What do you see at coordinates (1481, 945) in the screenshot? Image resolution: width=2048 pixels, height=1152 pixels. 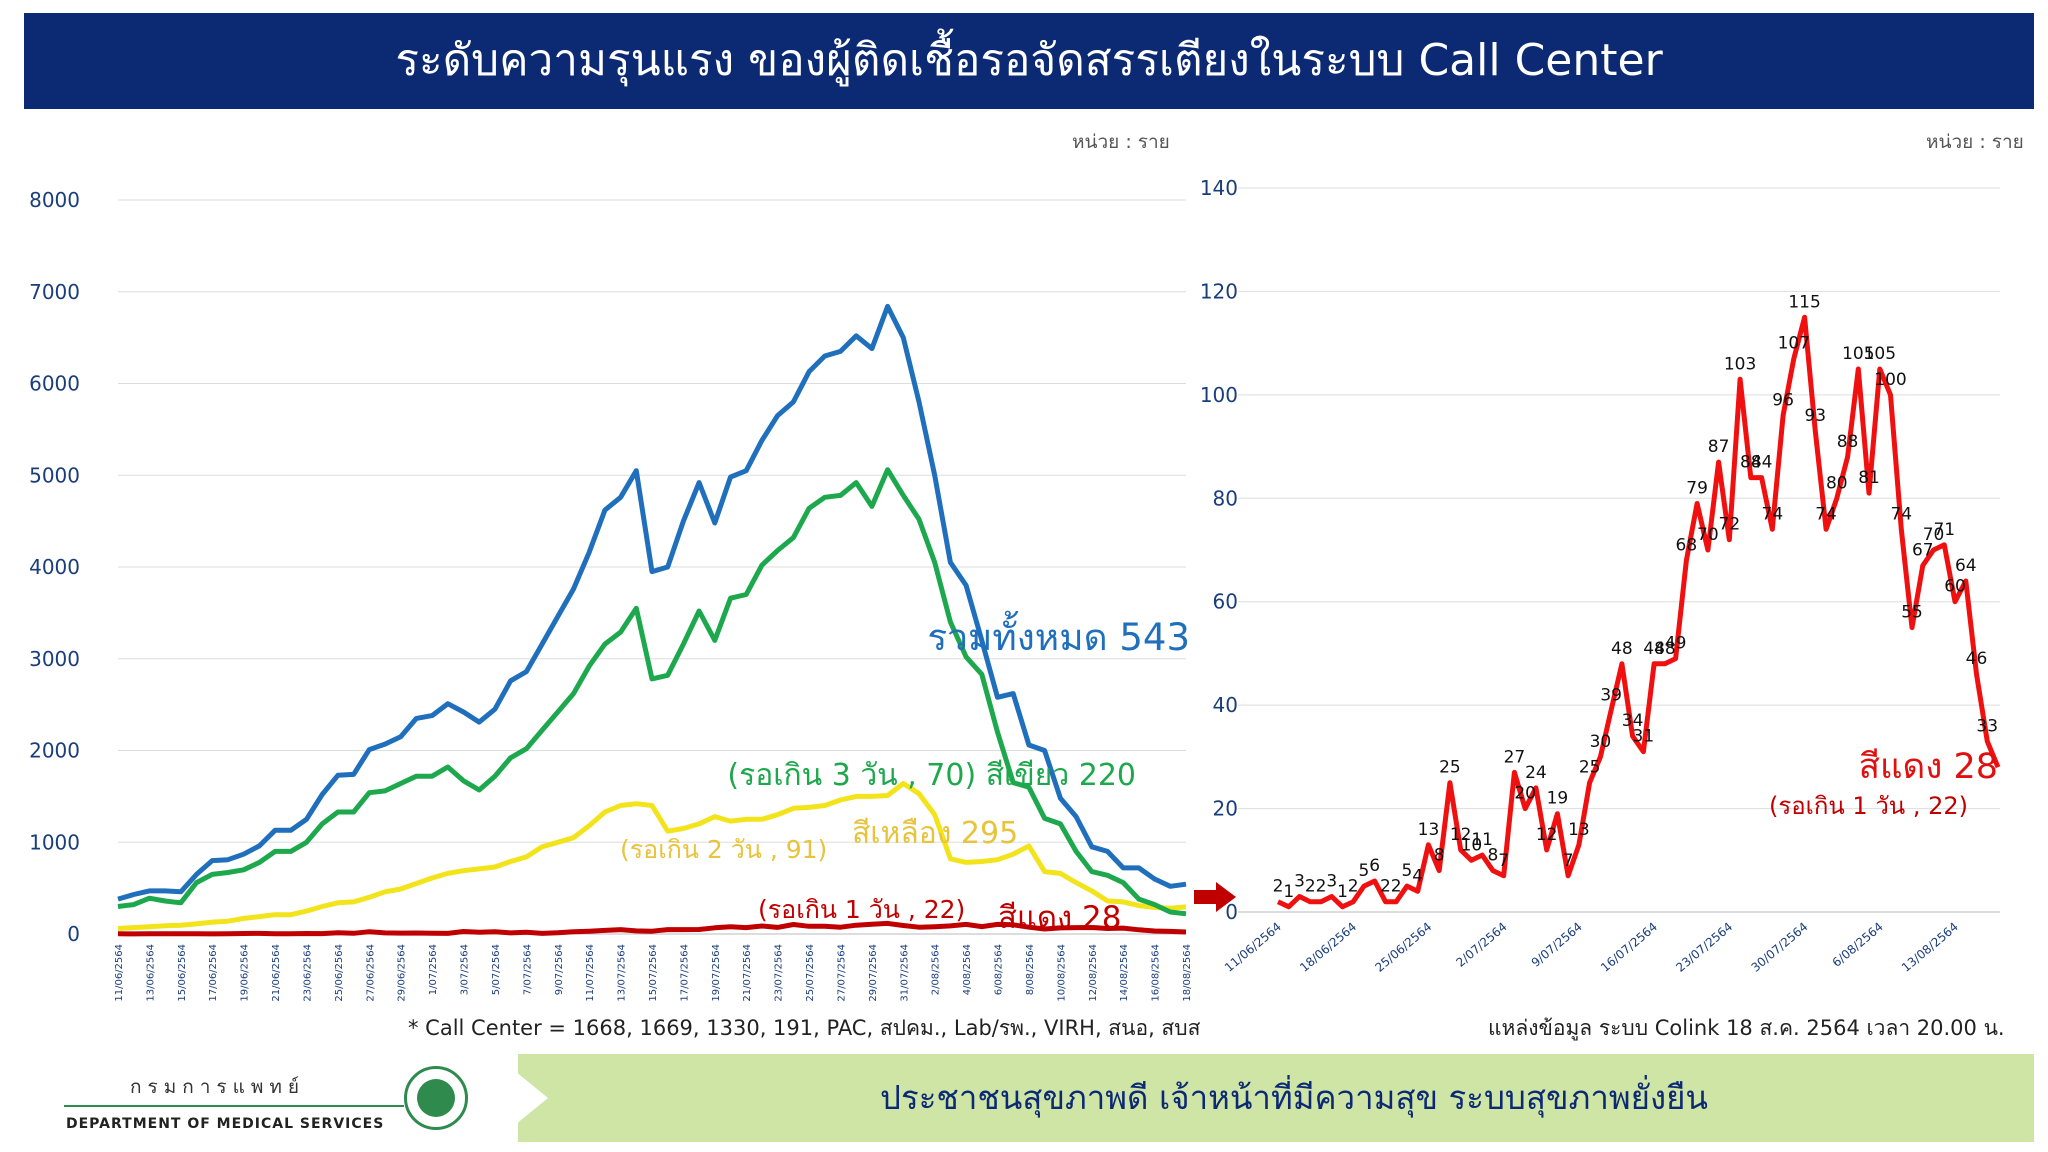 I see `x-tick-label: 2/07/2564` at bounding box center [1481, 945].